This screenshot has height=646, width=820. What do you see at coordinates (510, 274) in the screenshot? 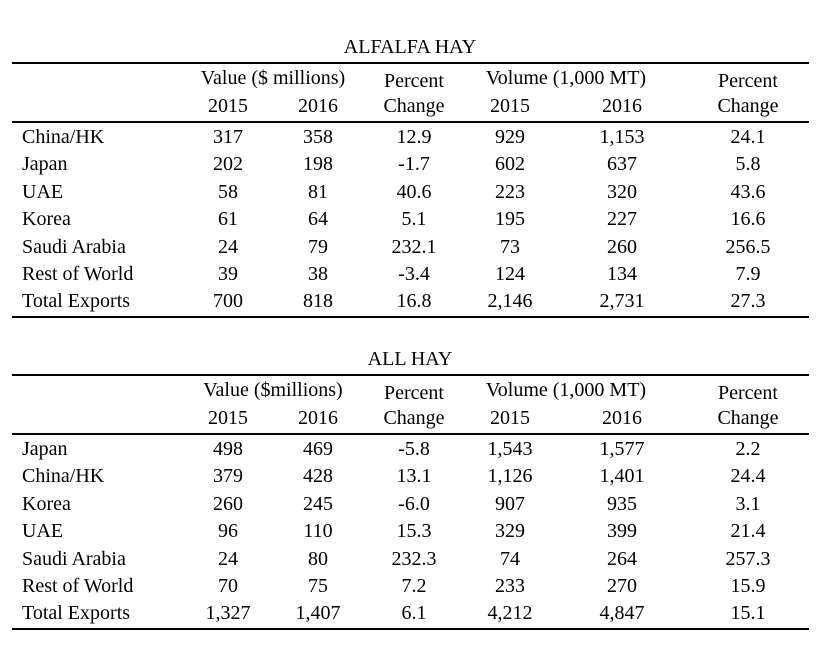
I see `cell: 124` at bounding box center [510, 274].